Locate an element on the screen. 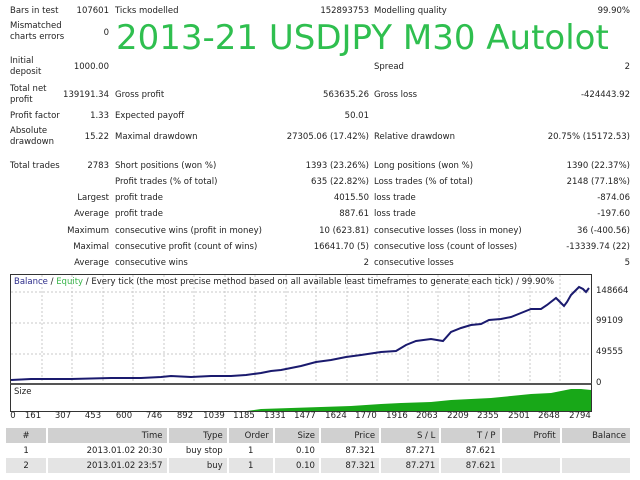  label-maximal-consec-loss: consecutive loss (count of losses) is located at coordinates (446, 247).